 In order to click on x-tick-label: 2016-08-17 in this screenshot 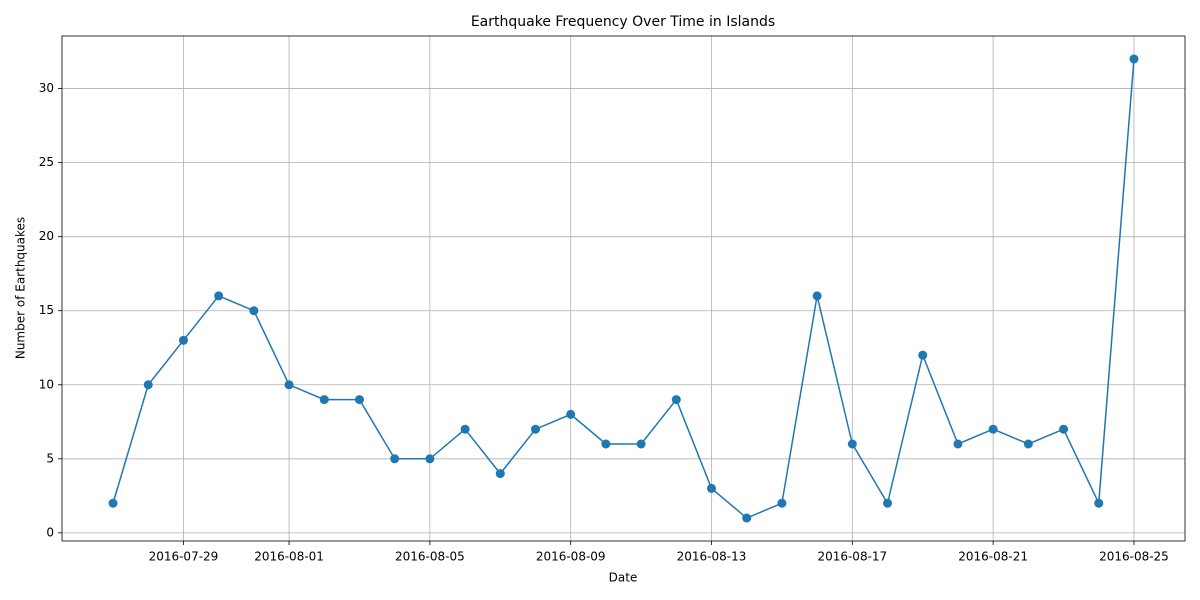, I will do `click(852, 557)`.